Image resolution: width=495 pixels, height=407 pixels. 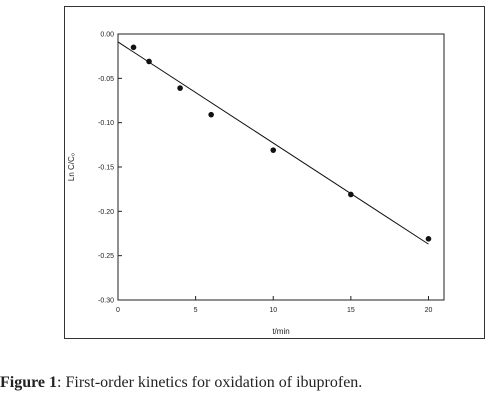 What do you see at coordinates (106, 256) in the screenshot?
I see `y-tick-label: -0.25` at bounding box center [106, 256].